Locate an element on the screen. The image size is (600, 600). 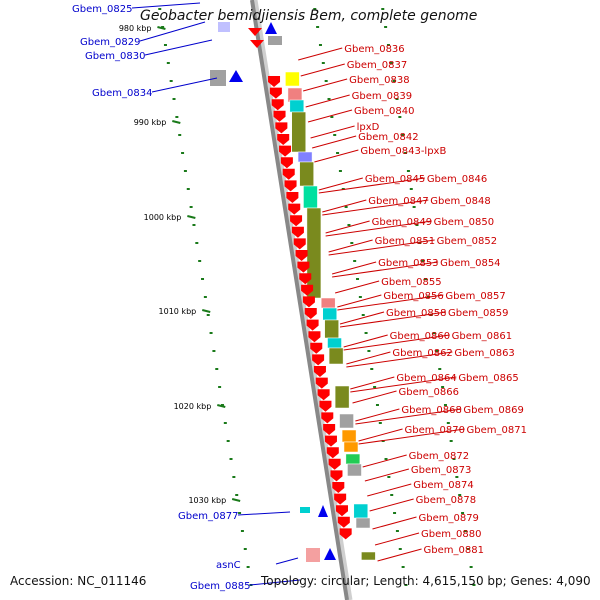
forward-gene-label: Gbem_0879 is located at coordinates (448, 518).